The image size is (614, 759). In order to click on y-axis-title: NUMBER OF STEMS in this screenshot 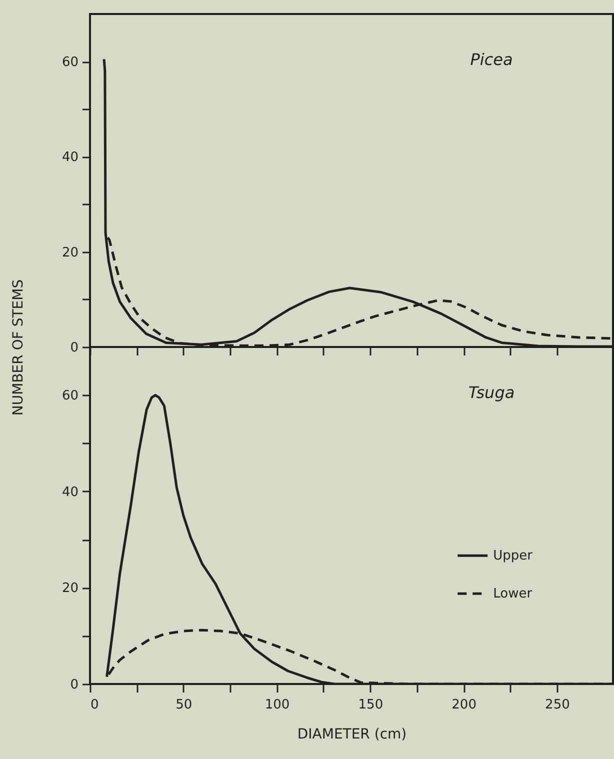, I will do `click(18, 347)`.